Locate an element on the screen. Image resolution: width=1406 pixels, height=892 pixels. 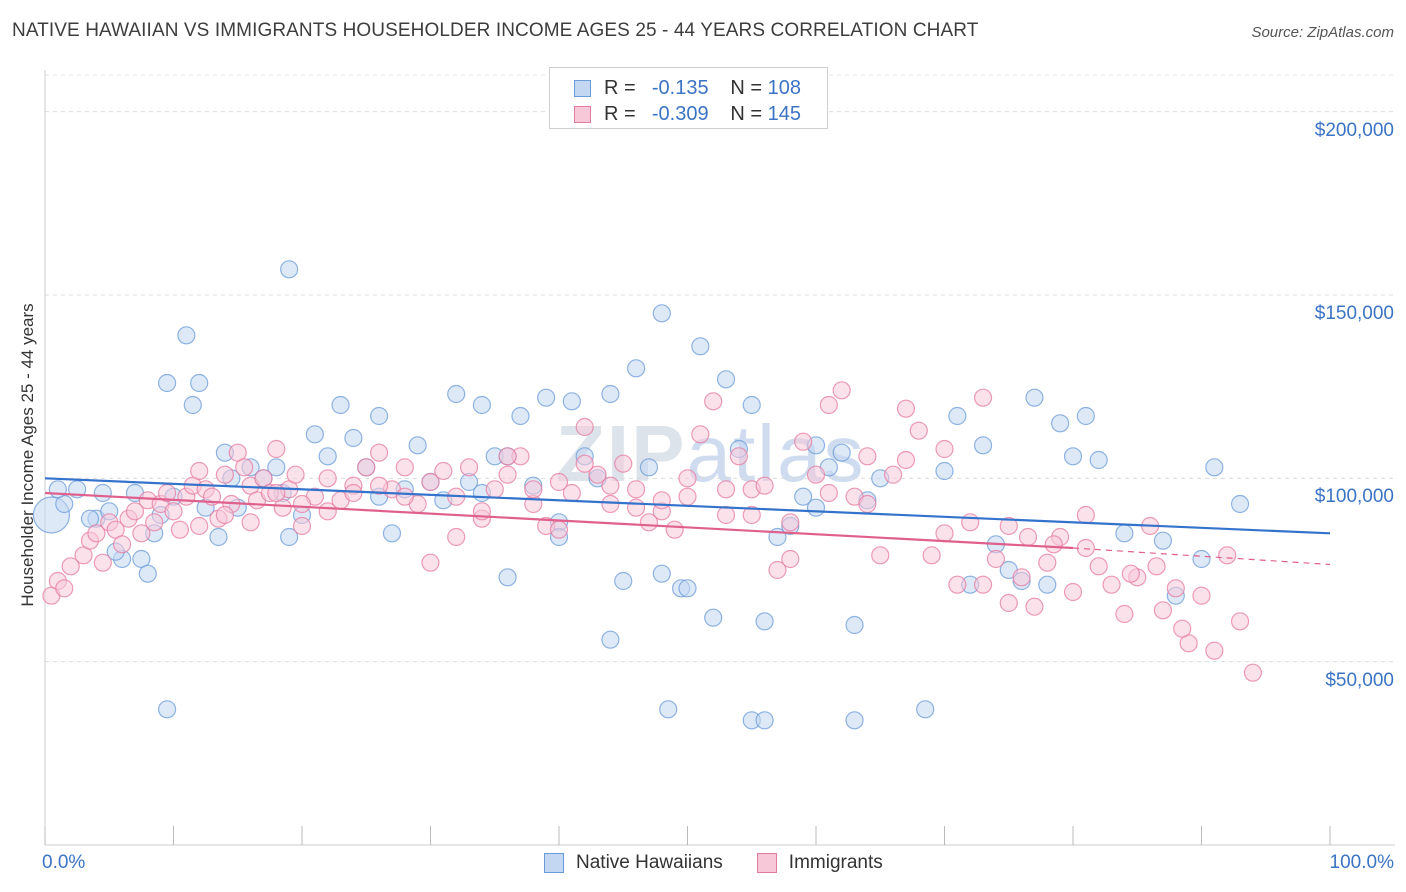
y-tick-label: $150,000 is located at coordinates (1354, 313).